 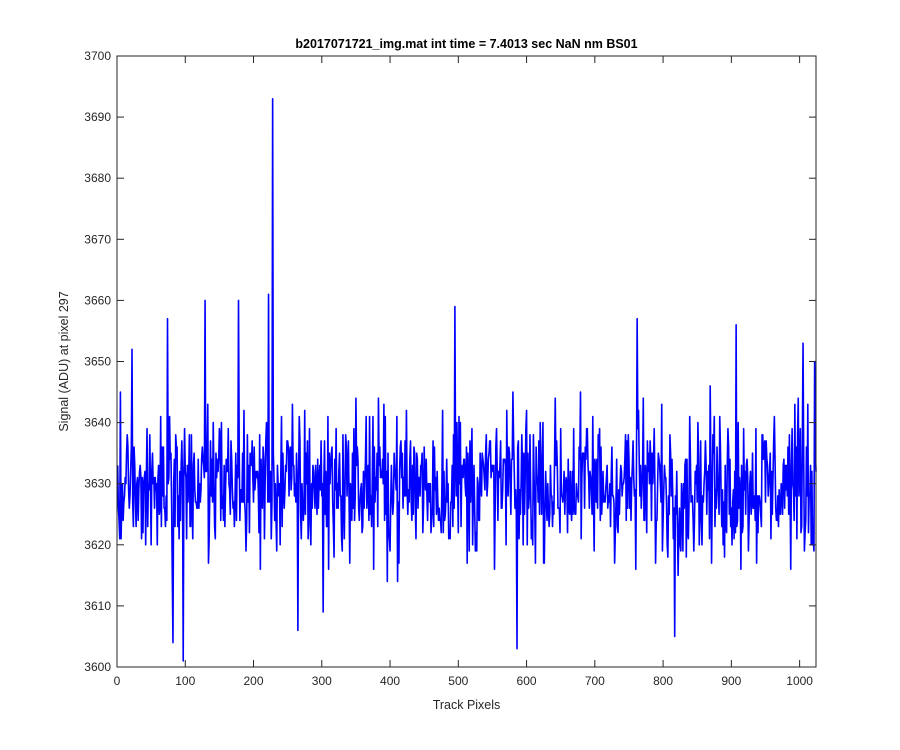 What do you see at coordinates (390, 681) in the screenshot?
I see `x-tick-label: 400` at bounding box center [390, 681].